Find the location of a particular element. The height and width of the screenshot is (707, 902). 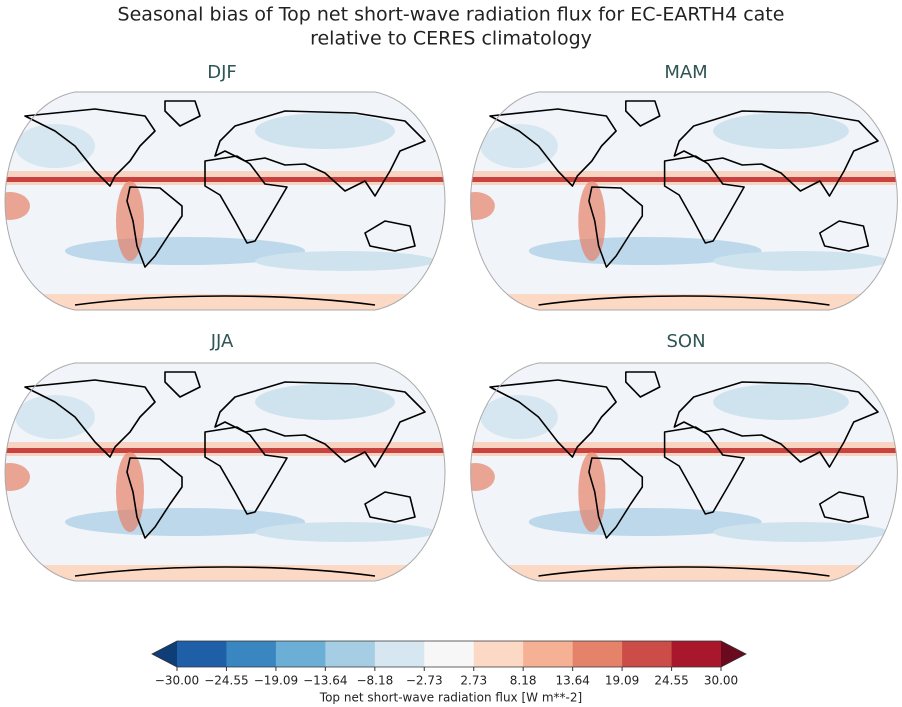

panel-title: MAM is located at coordinates (685, 72).